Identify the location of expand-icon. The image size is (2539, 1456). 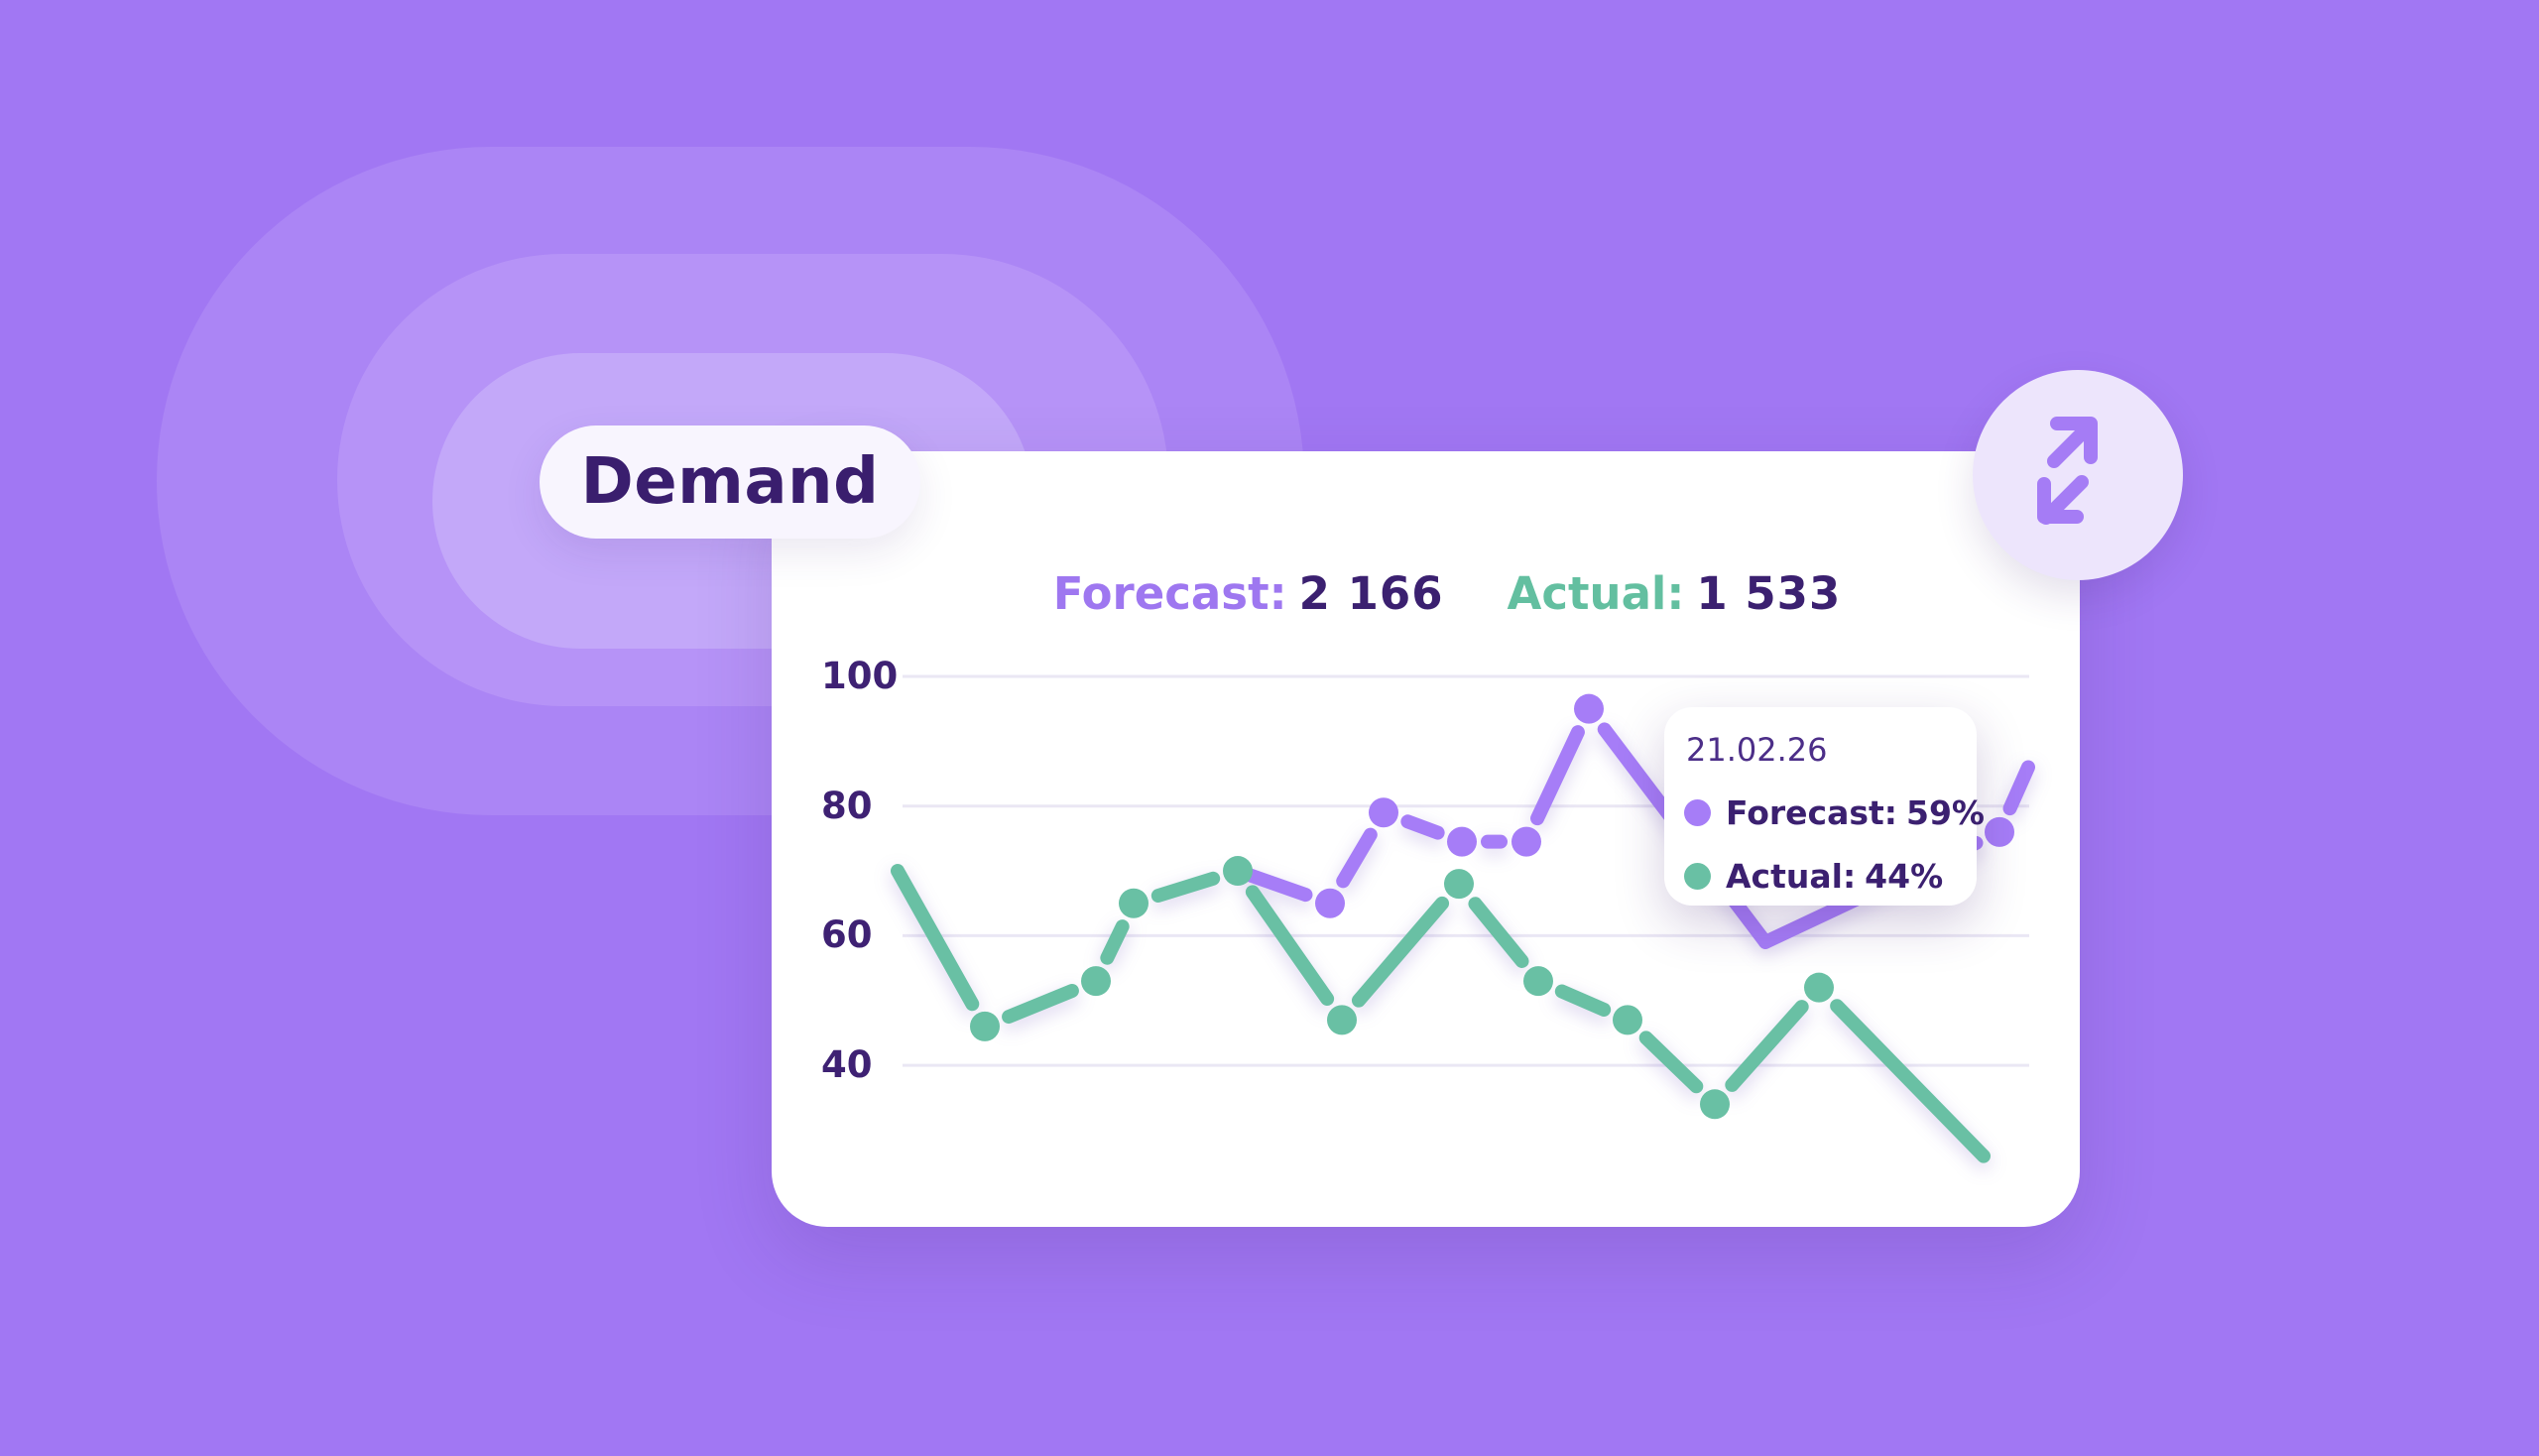
(2067, 471).